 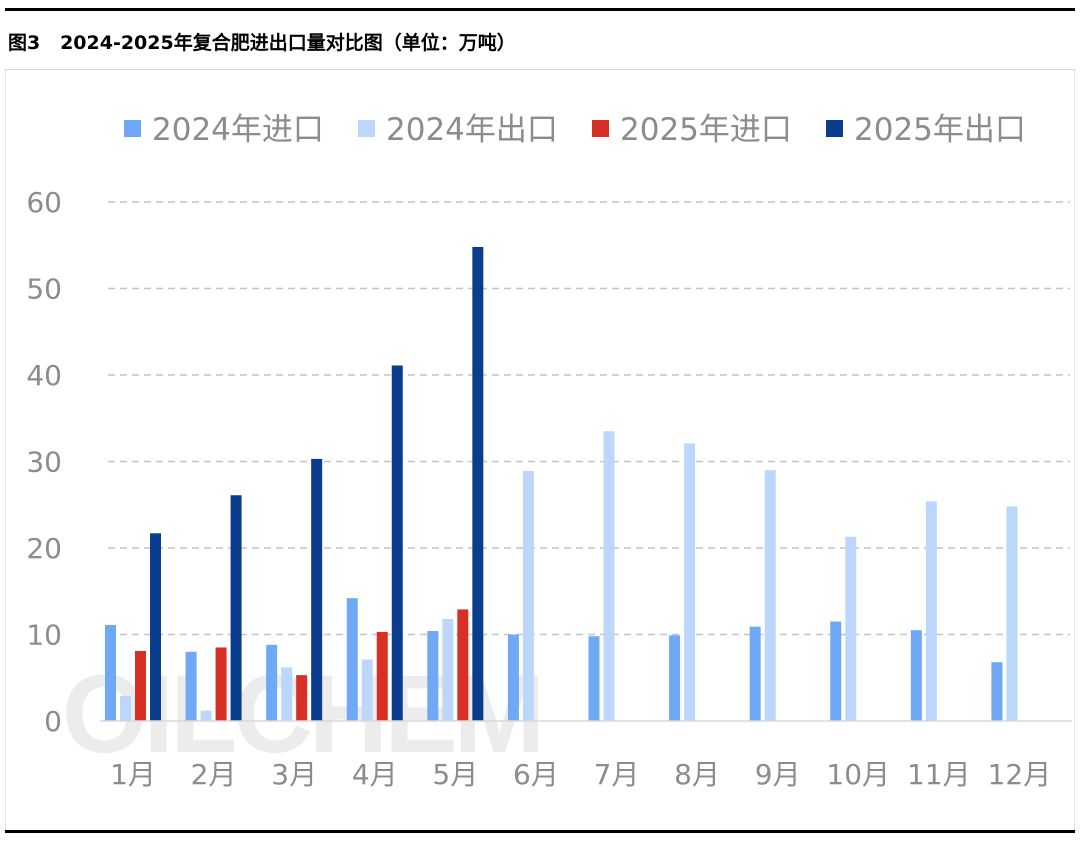 What do you see at coordinates (53, 721) in the screenshot?
I see `y-tick-label: 0` at bounding box center [53, 721].